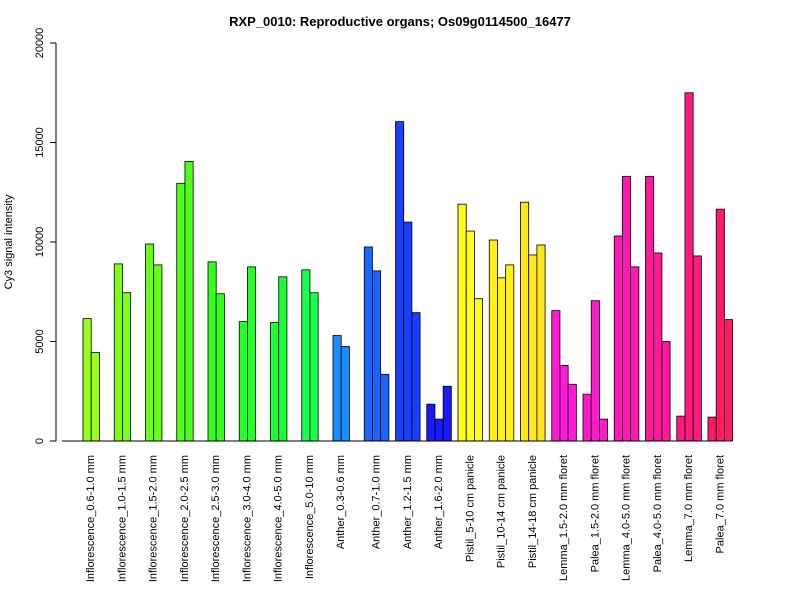  I want to click on category-label: Anther_1.2-1.5 mm, so click(408, 502).